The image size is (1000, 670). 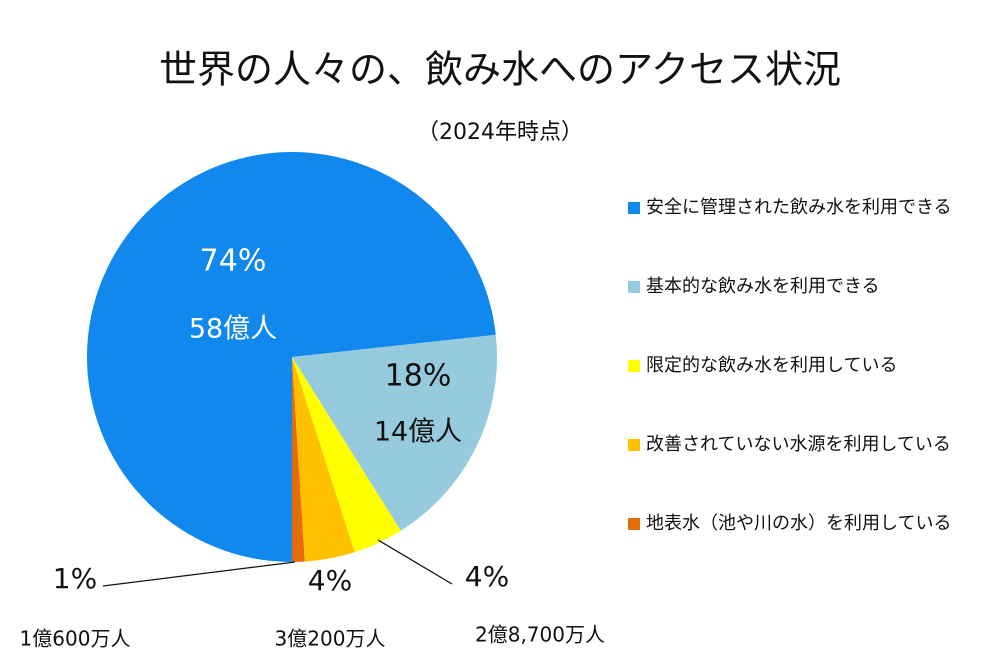 What do you see at coordinates (75, 578) in the screenshot?
I see `value-label: 1%` at bounding box center [75, 578].